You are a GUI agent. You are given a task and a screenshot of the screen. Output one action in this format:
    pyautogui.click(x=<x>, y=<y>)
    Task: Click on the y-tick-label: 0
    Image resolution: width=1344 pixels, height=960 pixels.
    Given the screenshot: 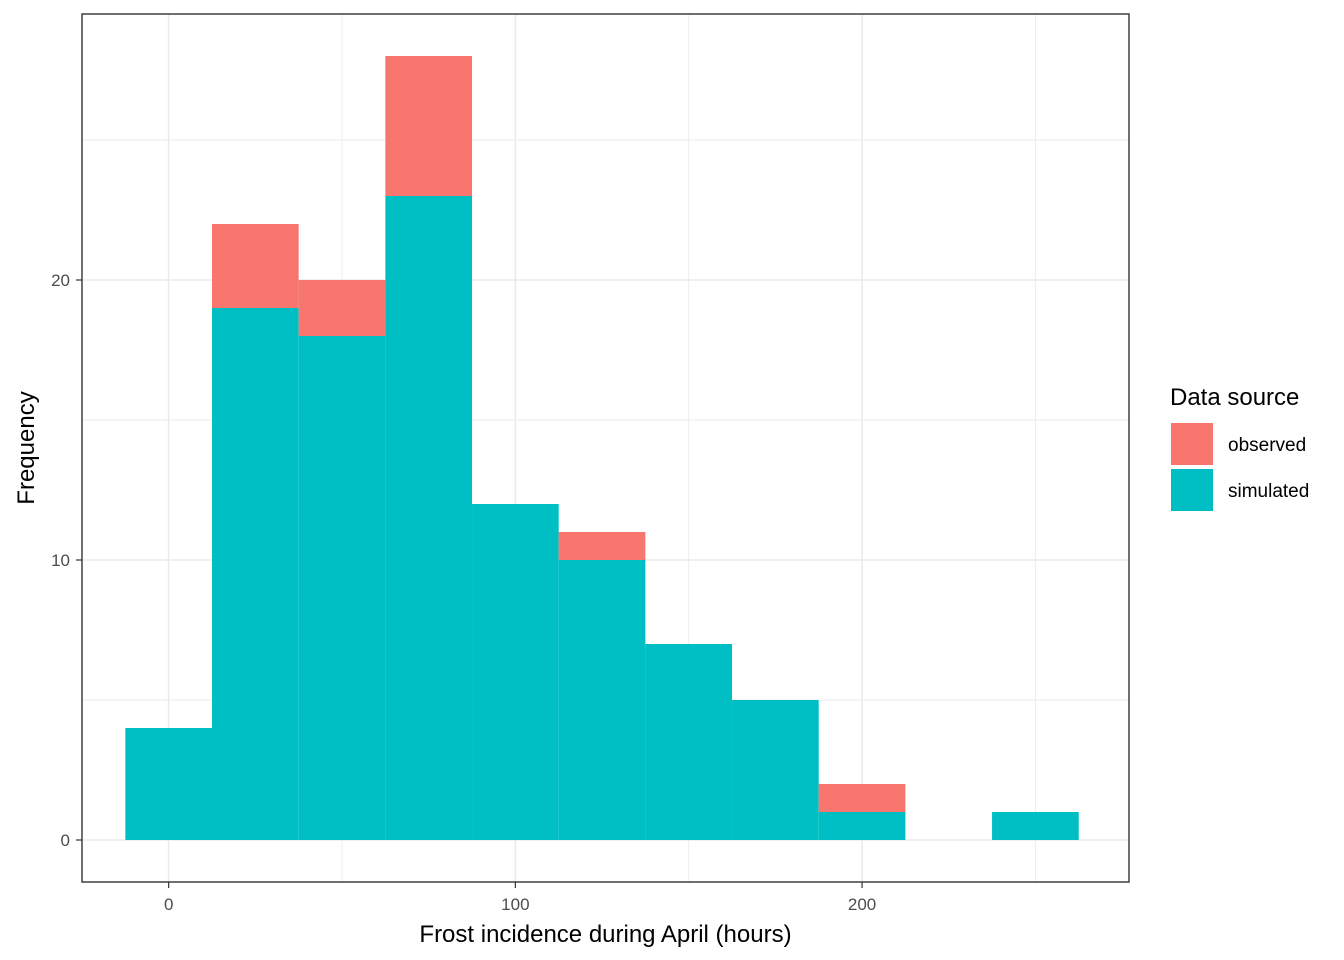 What is the action you would take?
    pyautogui.click(x=65, y=840)
    